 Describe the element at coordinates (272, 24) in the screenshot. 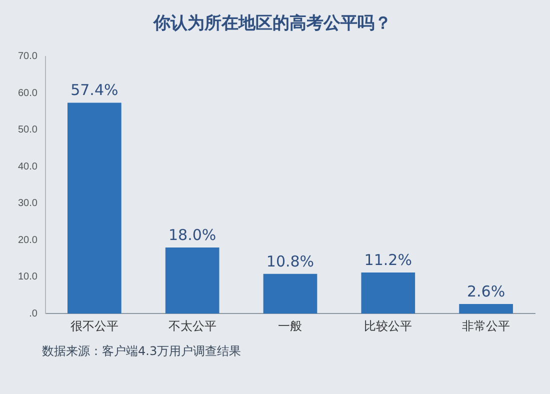

I see `chart-title: 你认为所在地区的高考公平吗？` at that location.